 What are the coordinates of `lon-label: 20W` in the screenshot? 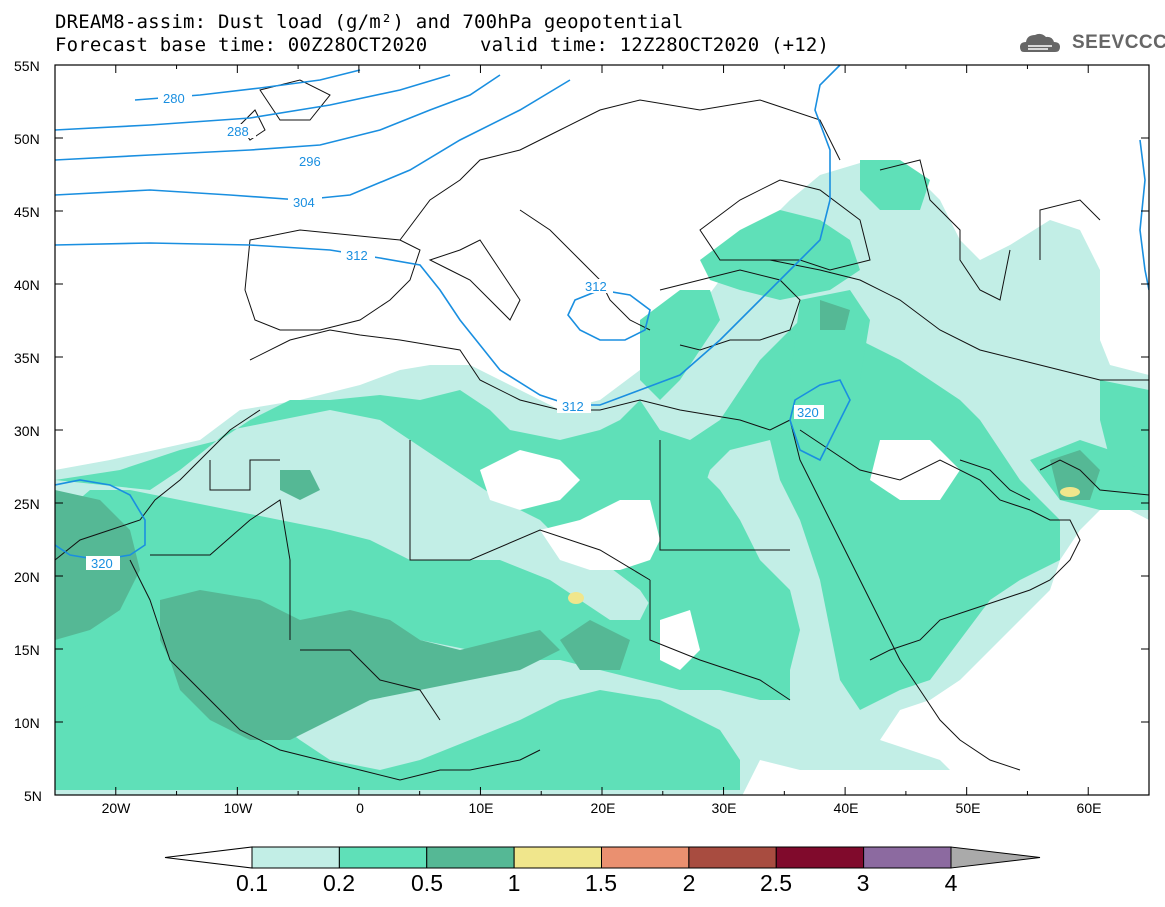 It's located at (116, 808).